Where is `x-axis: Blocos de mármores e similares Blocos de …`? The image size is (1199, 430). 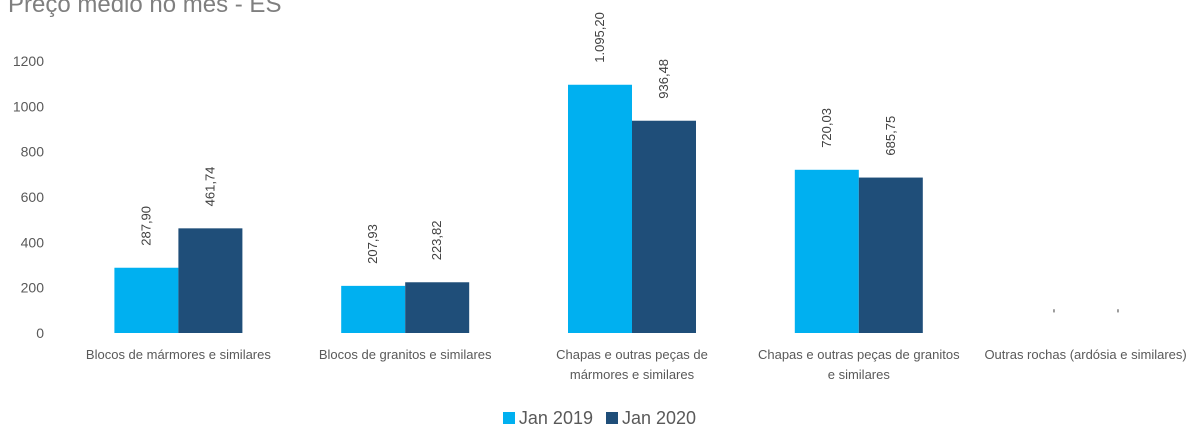
x-axis: Blocos de mármores e similares Blocos de … is located at coordinates (636, 364).